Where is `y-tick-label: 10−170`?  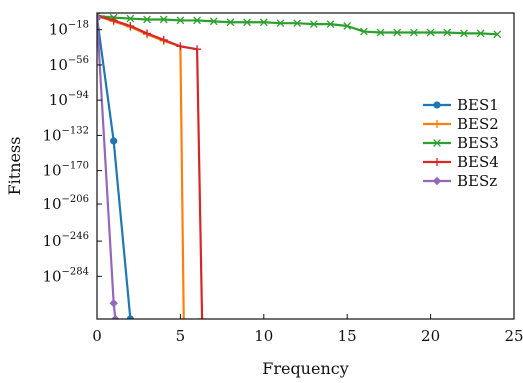
y-tick-label: 10−170 is located at coordinates (65, 170).